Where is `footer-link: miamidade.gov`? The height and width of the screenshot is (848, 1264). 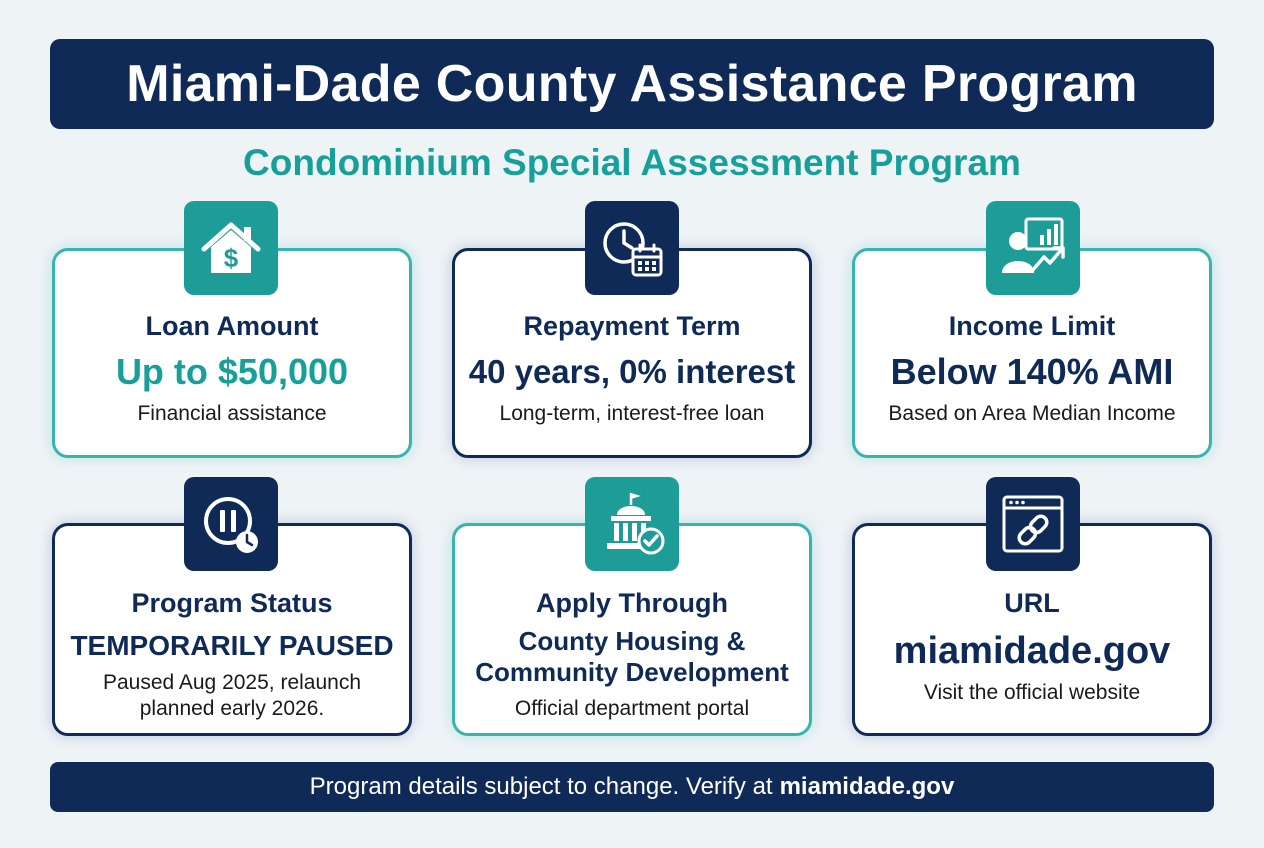 footer-link: miamidade.gov is located at coordinates (867, 786).